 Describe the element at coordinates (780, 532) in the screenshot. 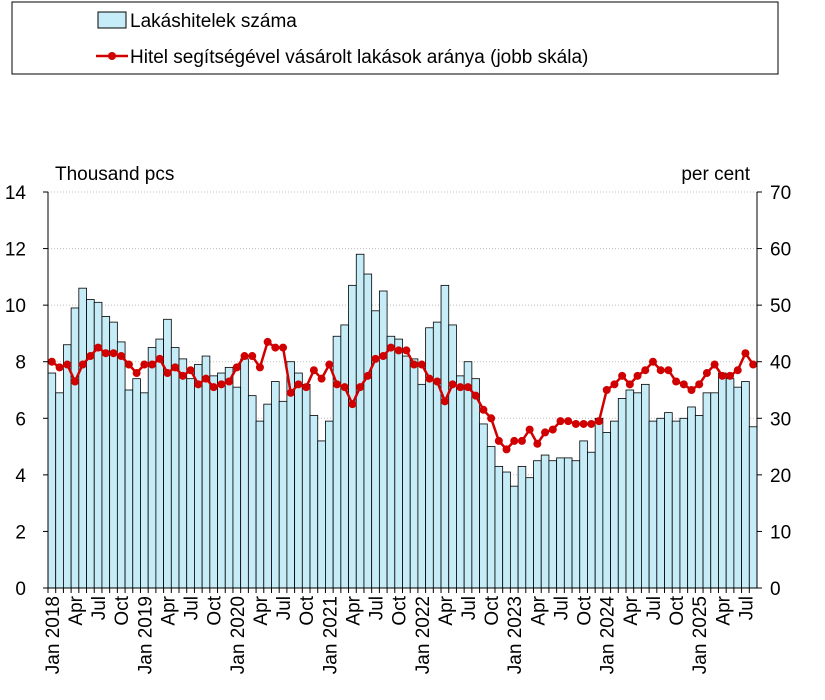

I see `y2-tick-label: 10` at that location.